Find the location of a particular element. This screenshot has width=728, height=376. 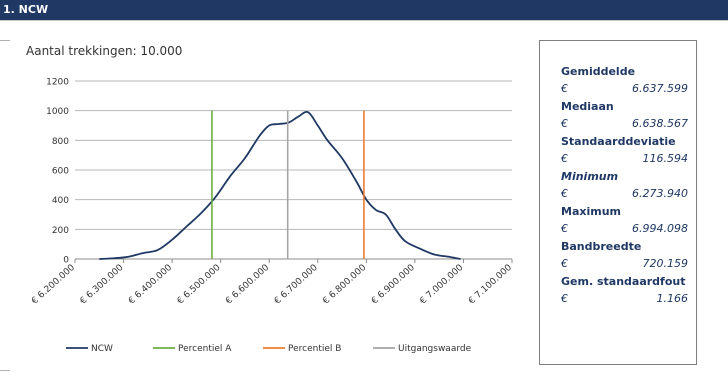

x-tick-label: € 6.900.000 is located at coordinates (393, 285).